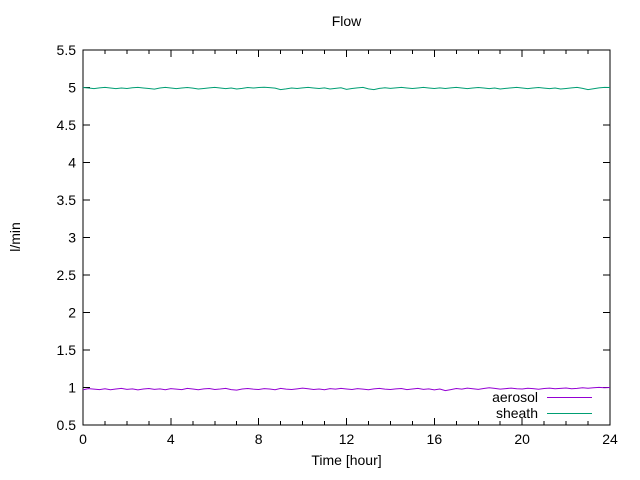  I want to click on y-tick-label: 5.5, so click(67, 50).